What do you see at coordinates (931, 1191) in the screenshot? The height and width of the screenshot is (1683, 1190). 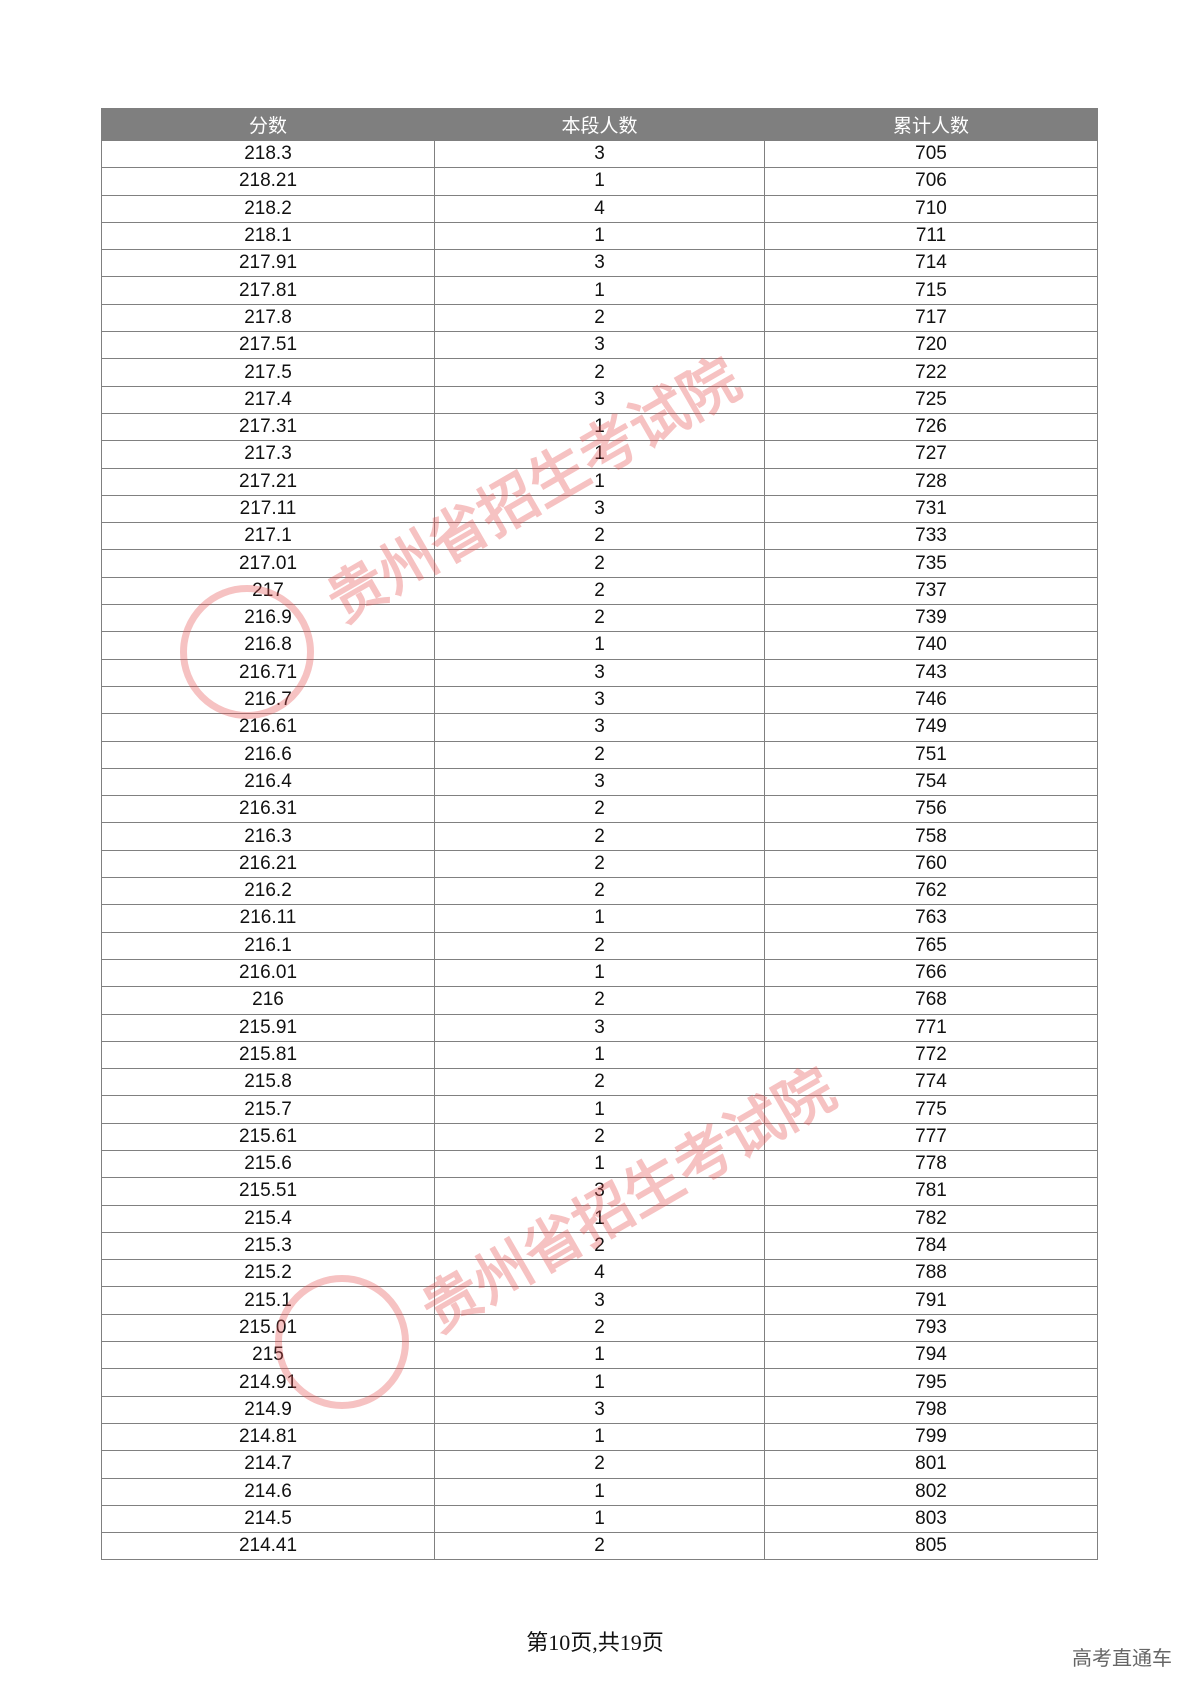 I see `cell-cumulative-count: 781` at bounding box center [931, 1191].